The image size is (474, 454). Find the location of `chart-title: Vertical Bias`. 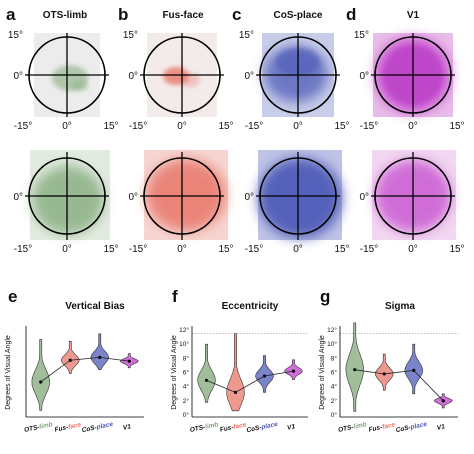

chart-title: Vertical Bias is located at coordinates (95, 306).